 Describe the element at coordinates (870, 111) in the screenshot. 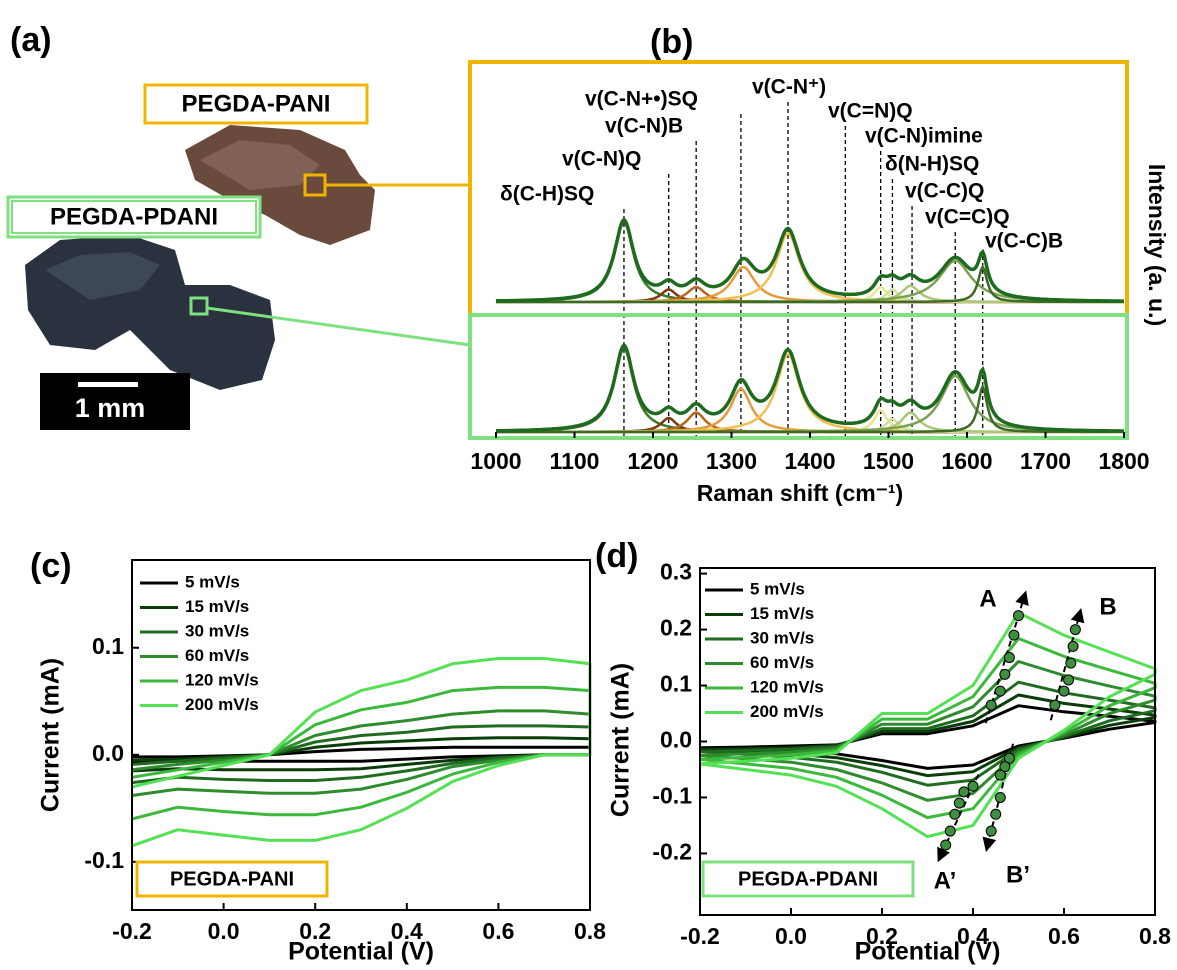

I see `peak-label: v(C=N)Q` at that location.